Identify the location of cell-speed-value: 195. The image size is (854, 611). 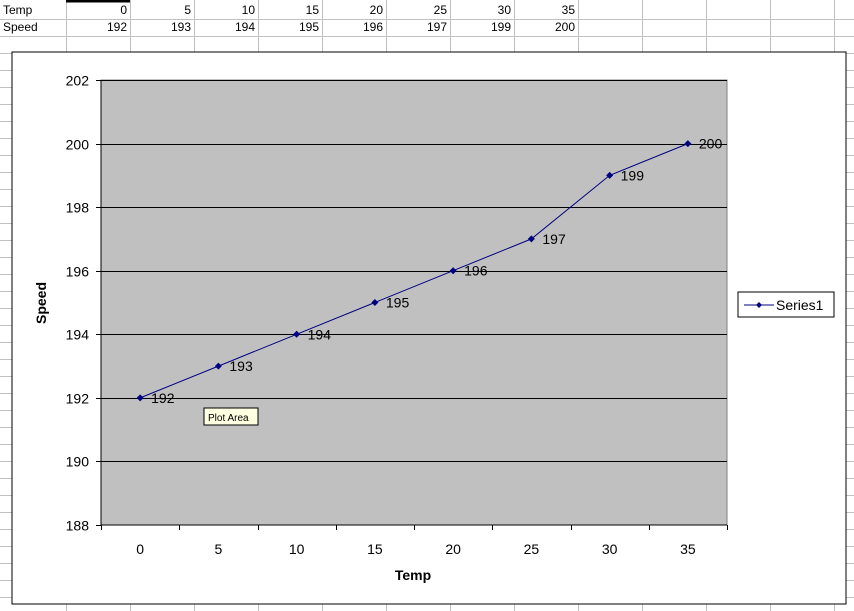
(309, 27).